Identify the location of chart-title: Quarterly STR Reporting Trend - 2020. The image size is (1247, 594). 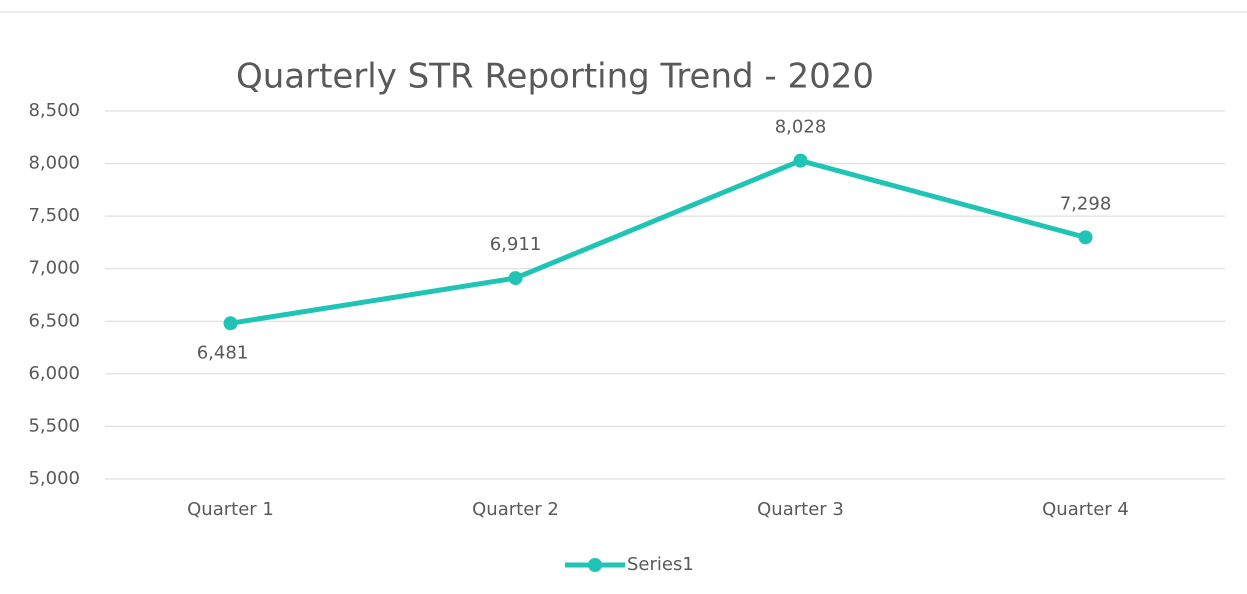
(555, 77).